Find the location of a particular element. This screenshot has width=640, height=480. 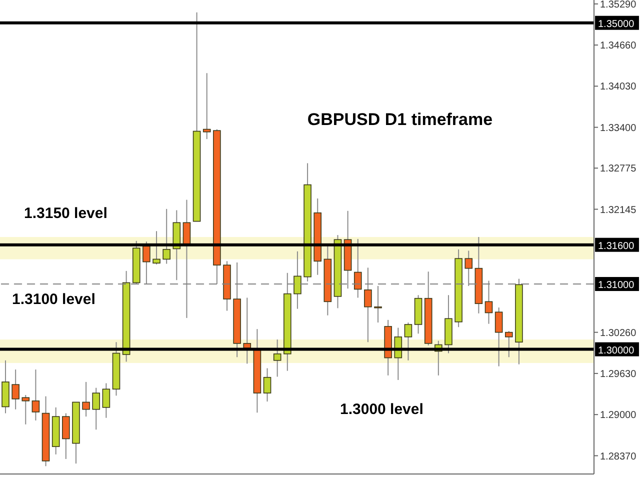

ref-line-label: 1.35000 is located at coordinates (616, 24).